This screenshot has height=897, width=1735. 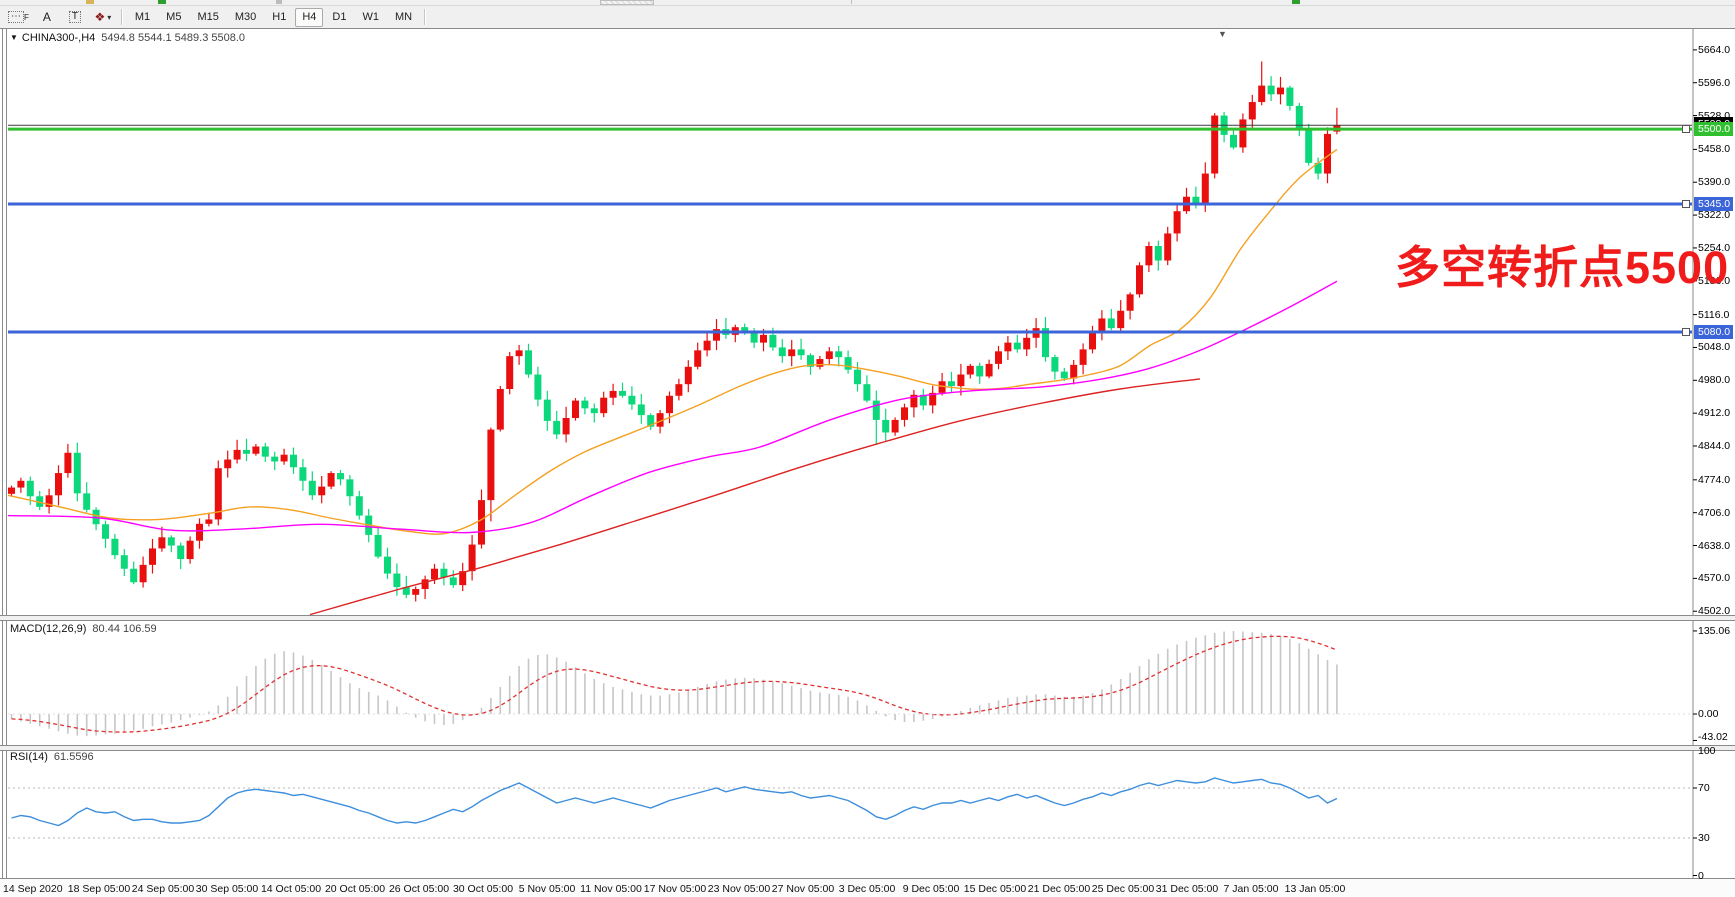 What do you see at coordinates (867, 748) in the screenshot?
I see `pane-splitter-rsi` at bounding box center [867, 748].